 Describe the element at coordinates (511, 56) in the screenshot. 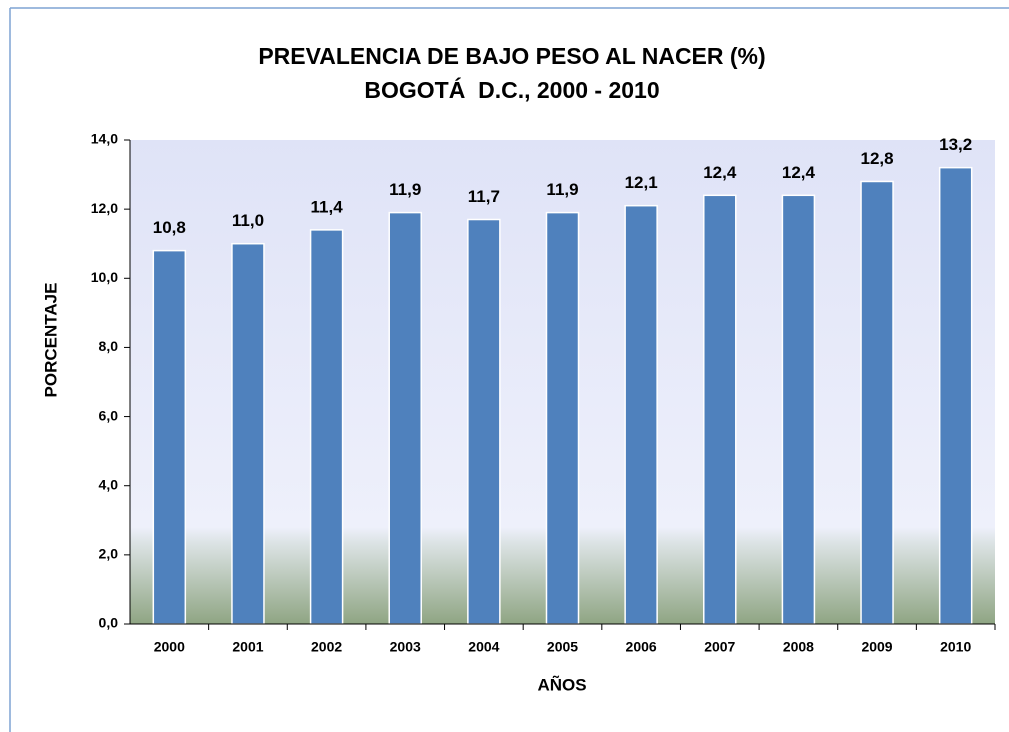

I see `chart-title: PREVALENCIA DE BAJO PESO AL NACER (%)` at that location.